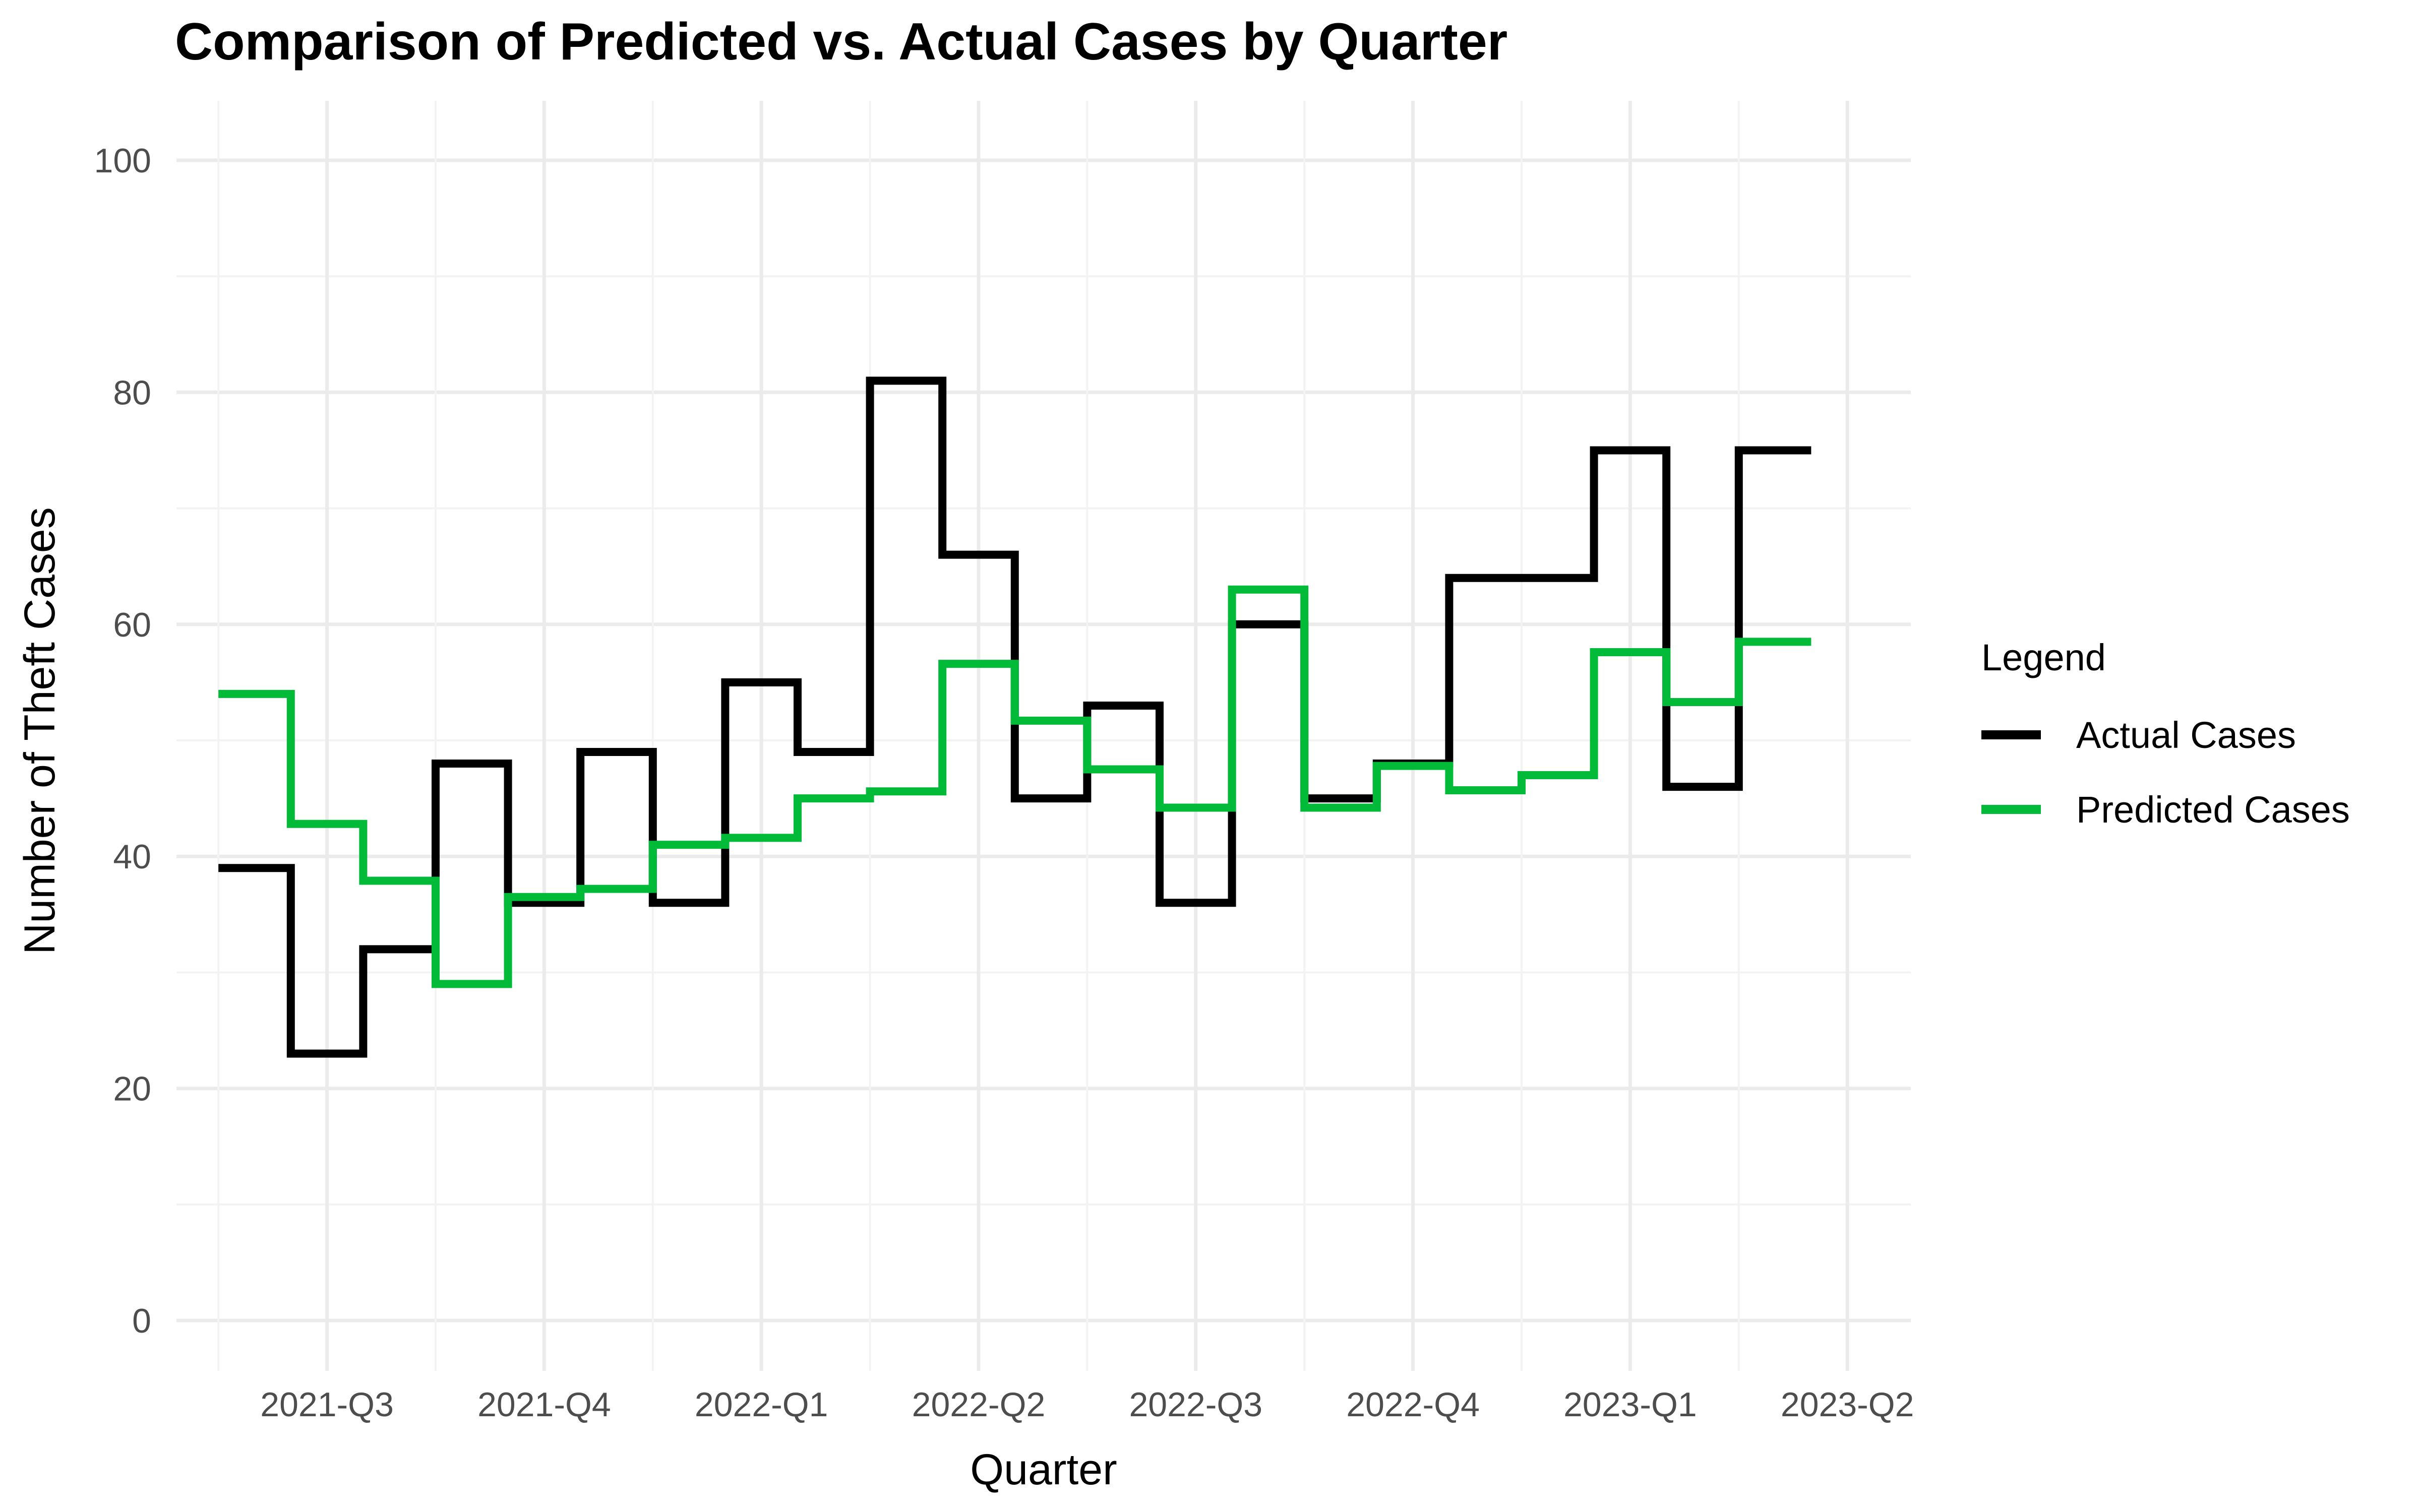 Image resolution: width=2420 pixels, height=1512 pixels. What do you see at coordinates (2186, 735) in the screenshot?
I see `legend-label: Actual Cases` at bounding box center [2186, 735].